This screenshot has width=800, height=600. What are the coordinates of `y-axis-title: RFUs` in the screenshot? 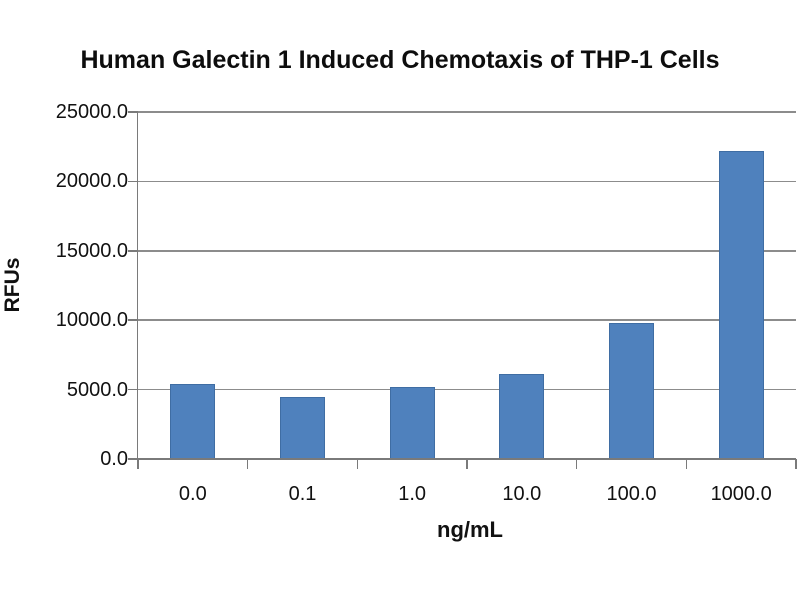 It's located at (12, 285).